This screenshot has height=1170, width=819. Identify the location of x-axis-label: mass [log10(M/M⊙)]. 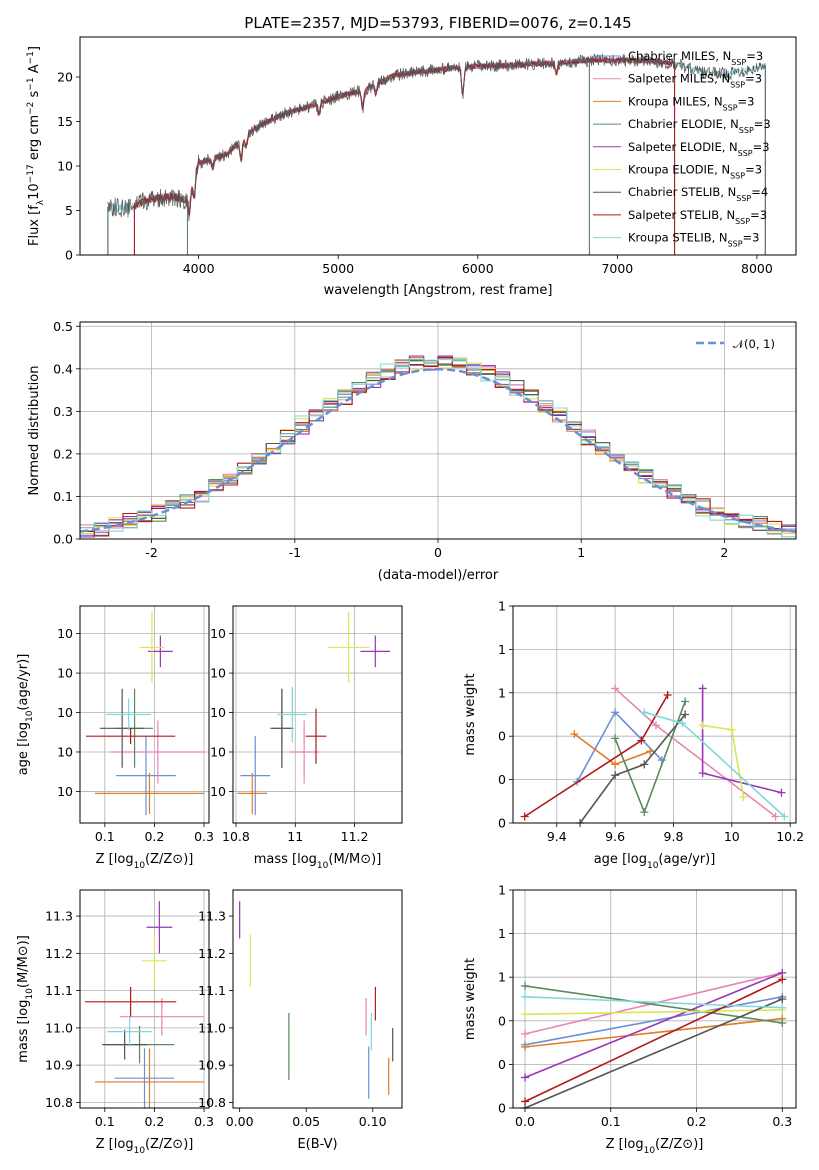
(318, 861).